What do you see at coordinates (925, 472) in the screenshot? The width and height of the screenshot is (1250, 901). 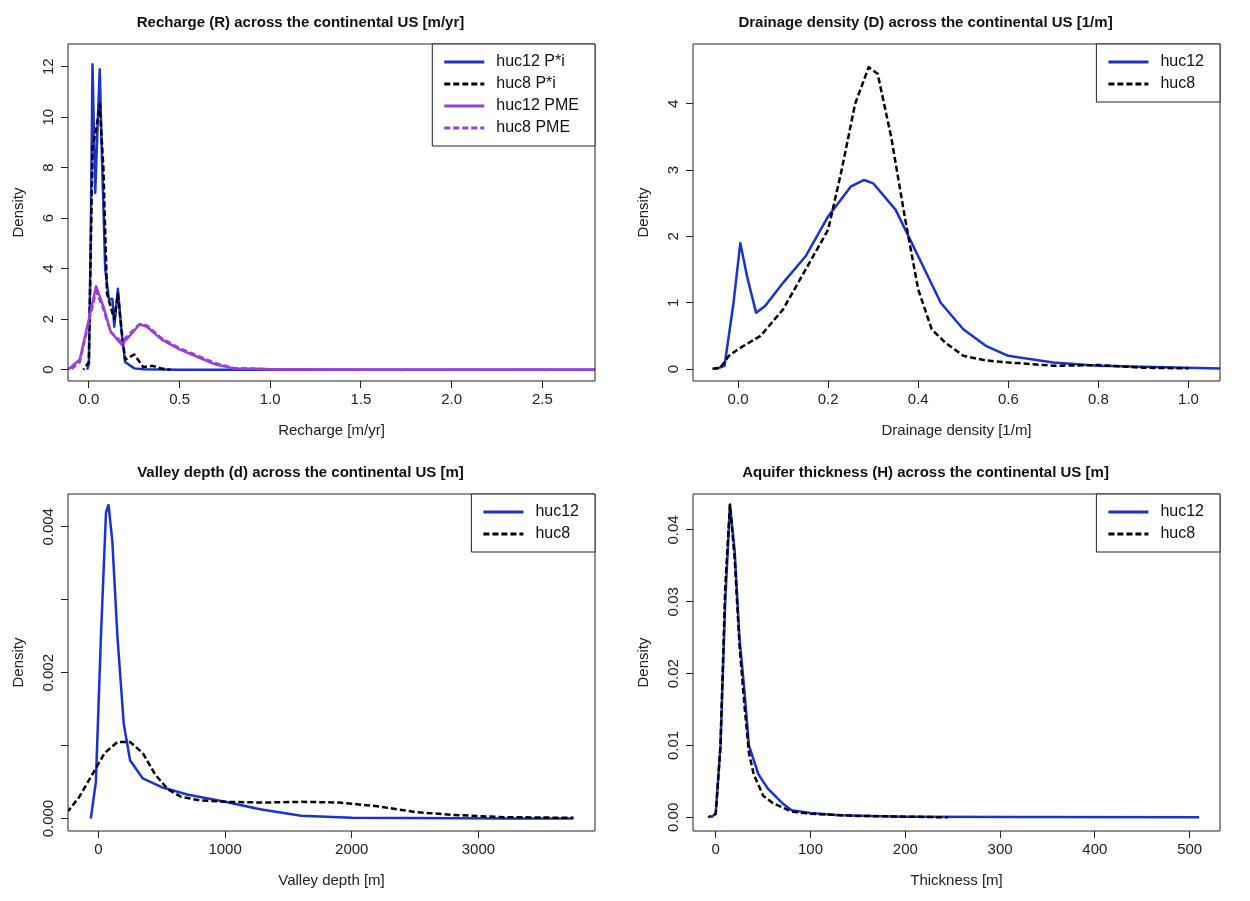 I see `chart-title: Aquifer thickness (H) across the continental US [m]` at bounding box center [925, 472].